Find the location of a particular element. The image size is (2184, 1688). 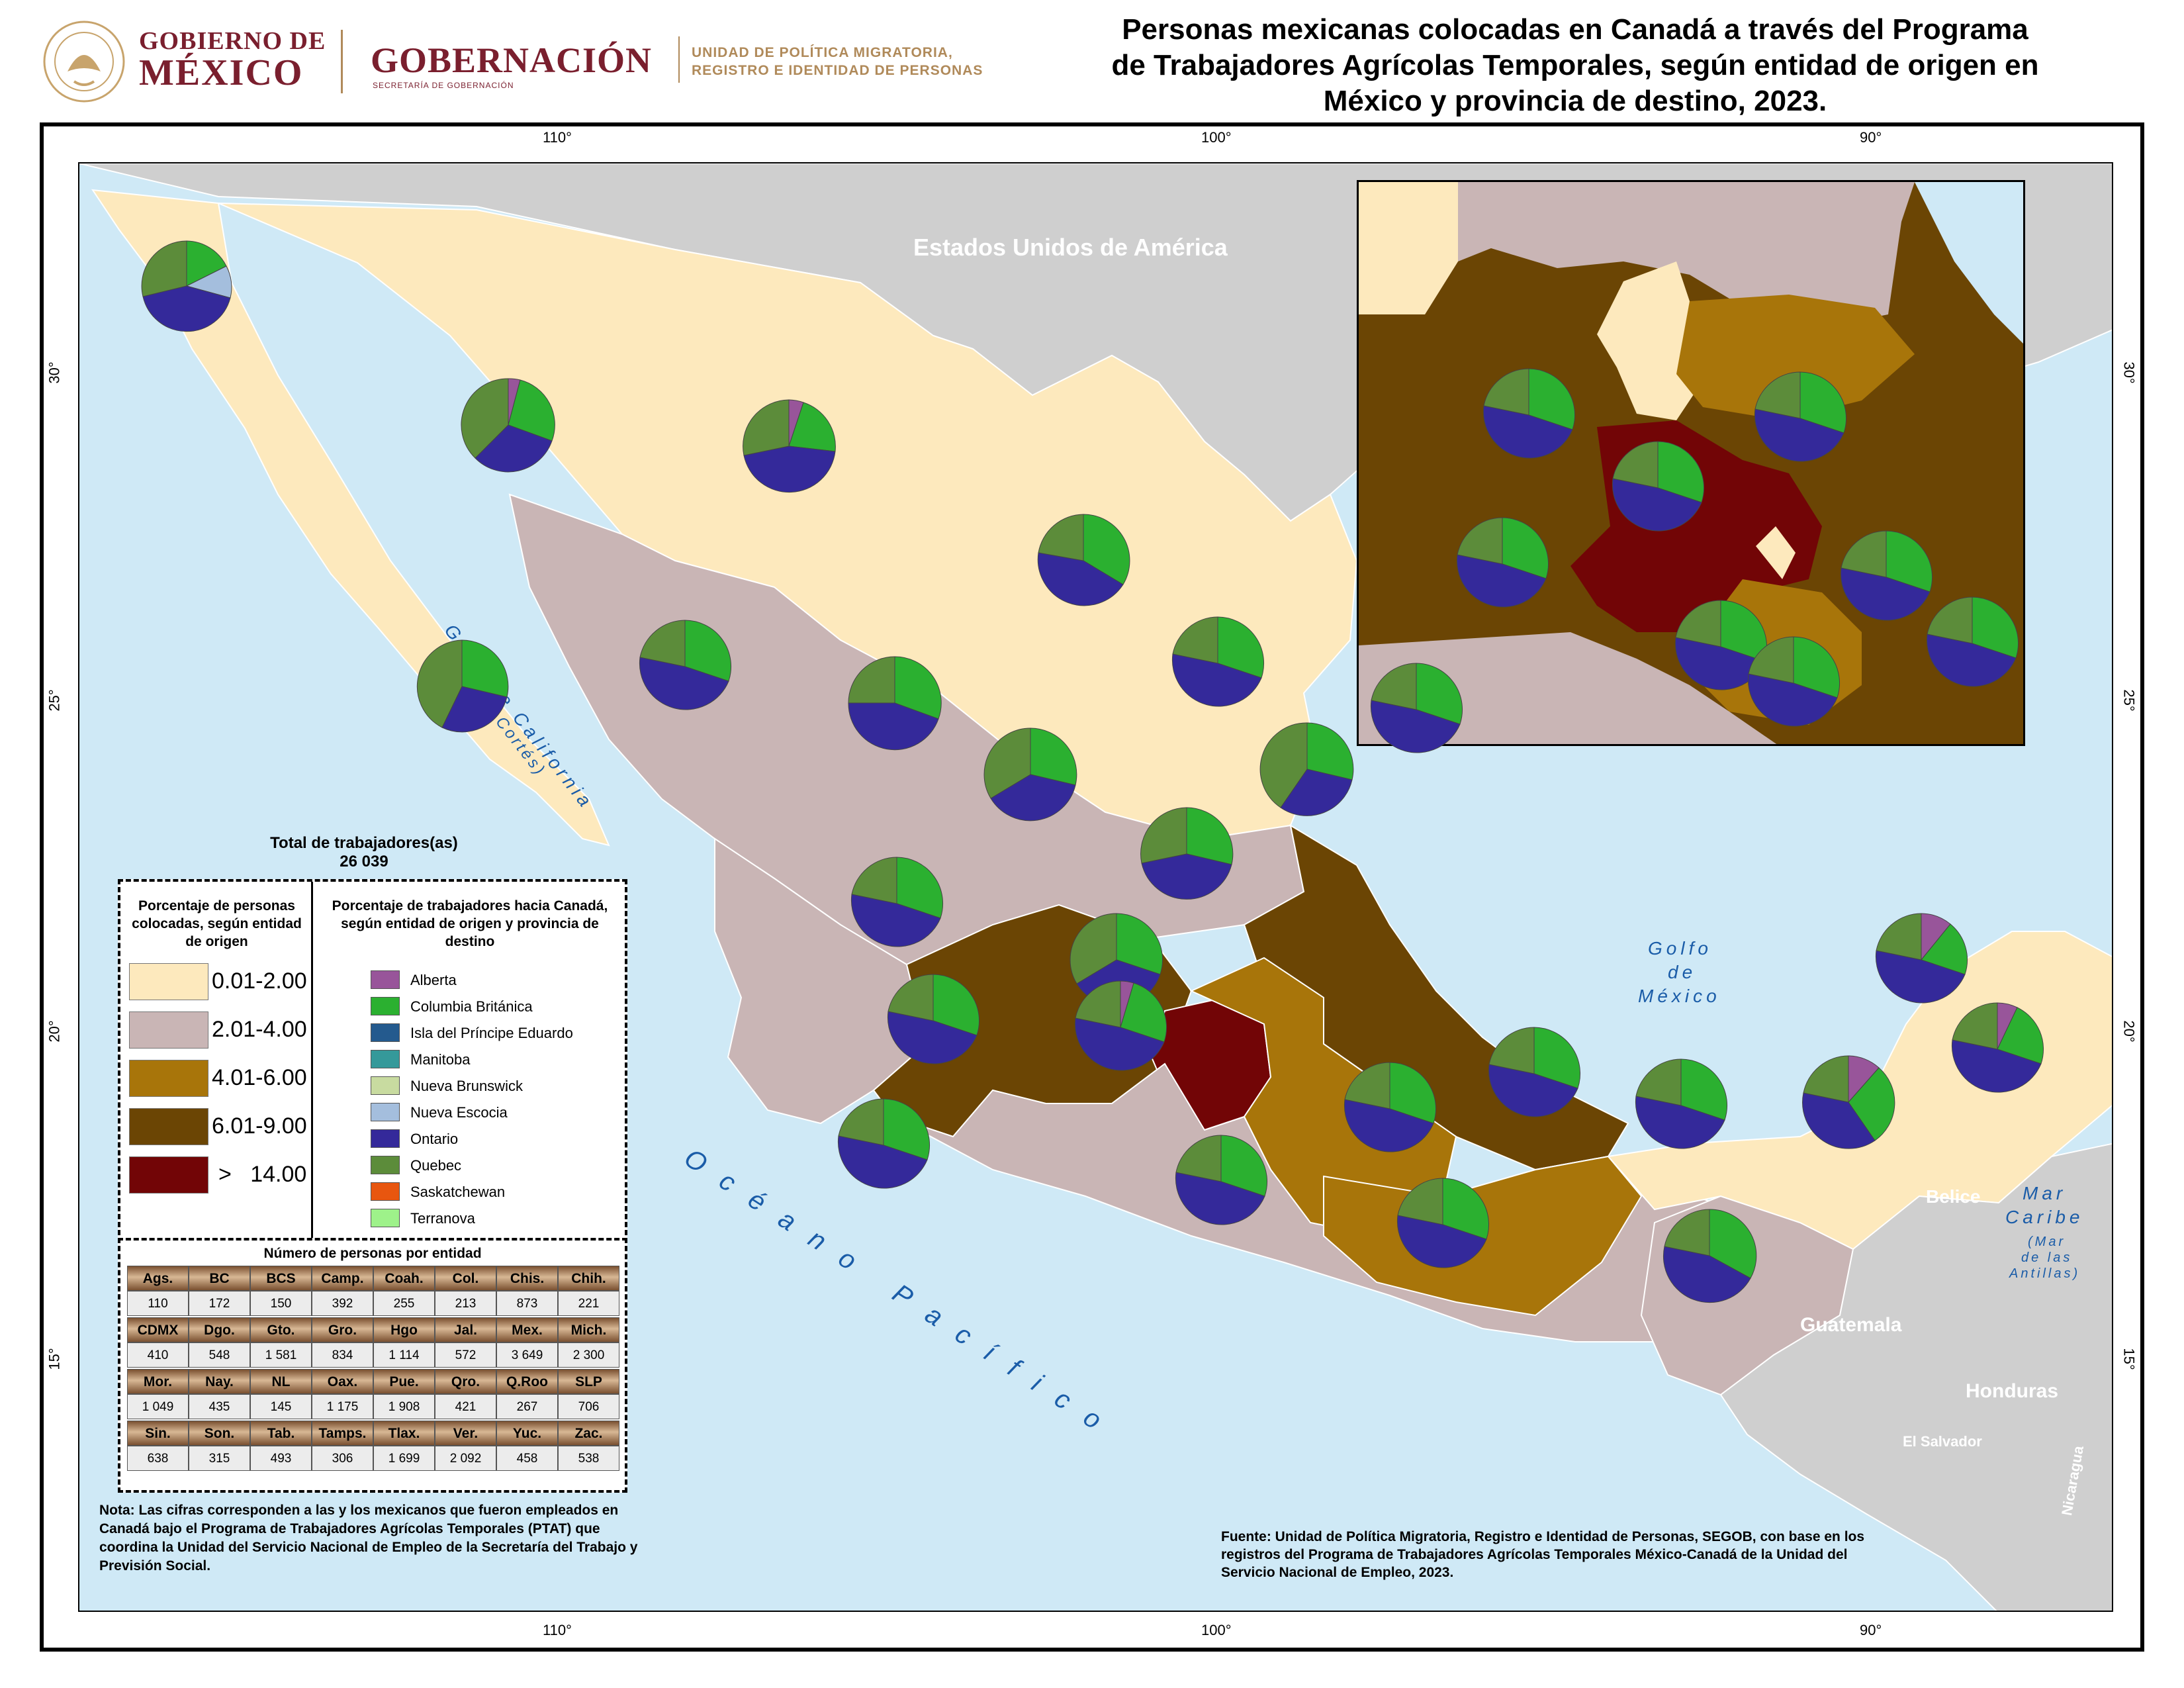

table-value-cell: 267 is located at coordinates (527, 1406).